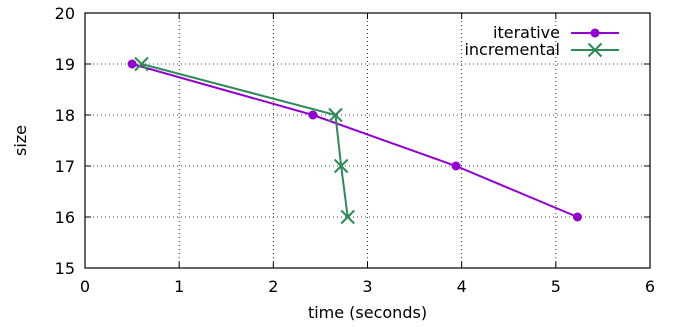  I want to click on legend-marker-incremental, so click(595, 50).